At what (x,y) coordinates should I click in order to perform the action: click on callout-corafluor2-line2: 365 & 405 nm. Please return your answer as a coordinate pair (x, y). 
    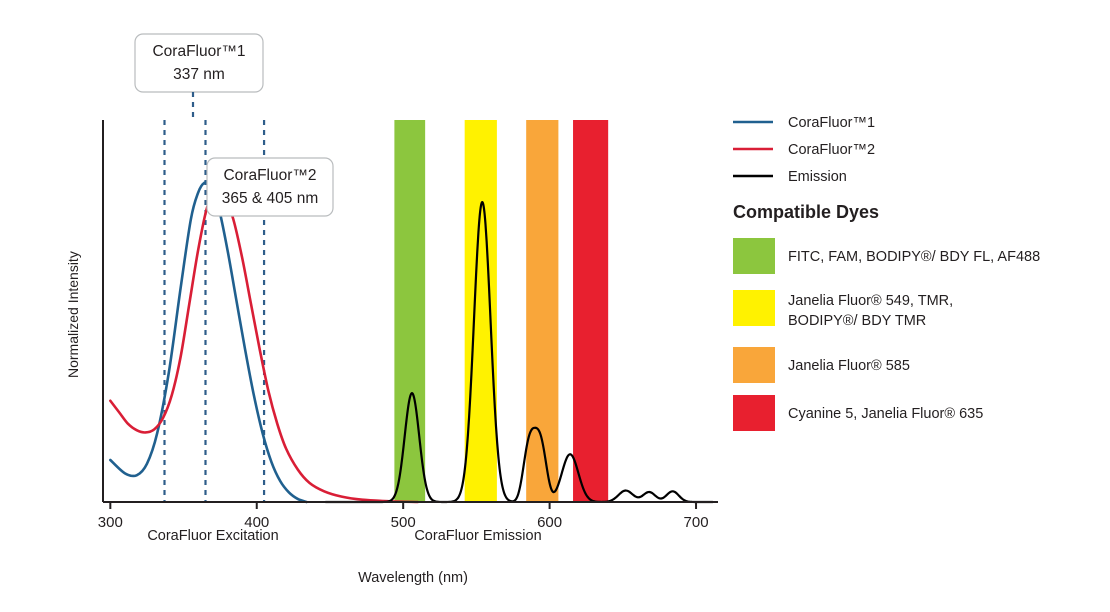
    Looking at the image, I should click on (270, 198).